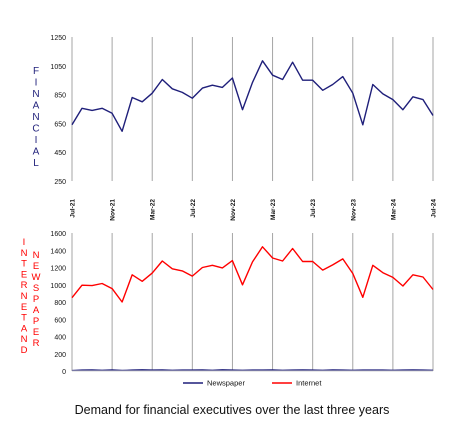 Image resolution: width=464 pixels, height=442 pixels. What do you see at coordinates (24, 242) in the screenshot?
I see `internet-and-axis-letter: I` at bounding box center [24, 242].